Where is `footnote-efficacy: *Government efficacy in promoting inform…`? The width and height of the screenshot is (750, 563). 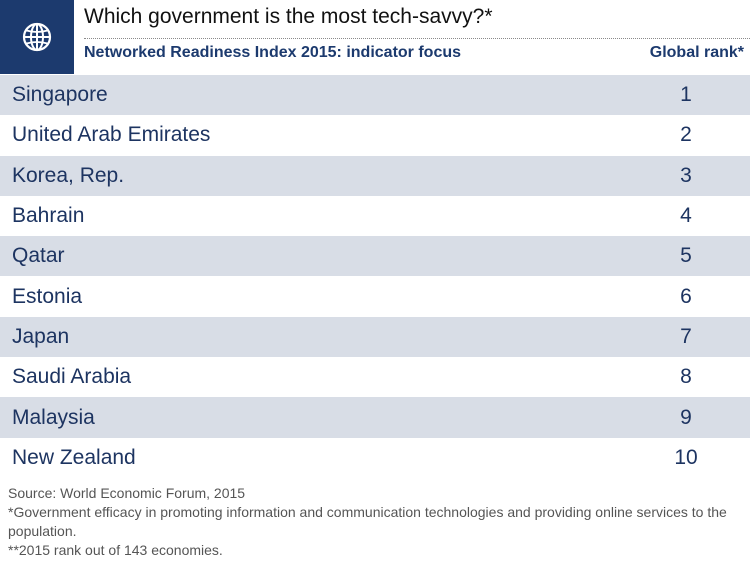
footnote-efficacy: *Government efficacy in promoting inform… is located at coordinates (367, 521).